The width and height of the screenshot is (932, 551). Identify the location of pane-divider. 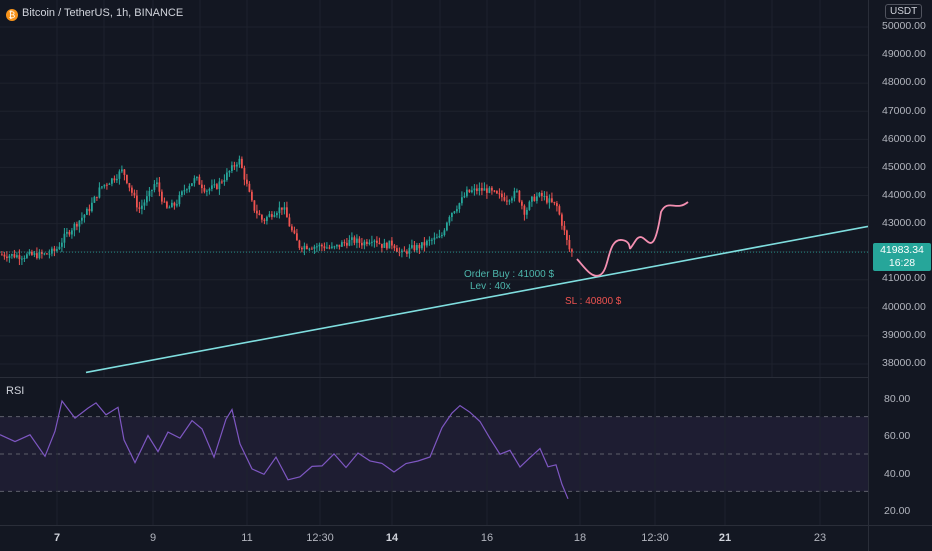
(434, 377).